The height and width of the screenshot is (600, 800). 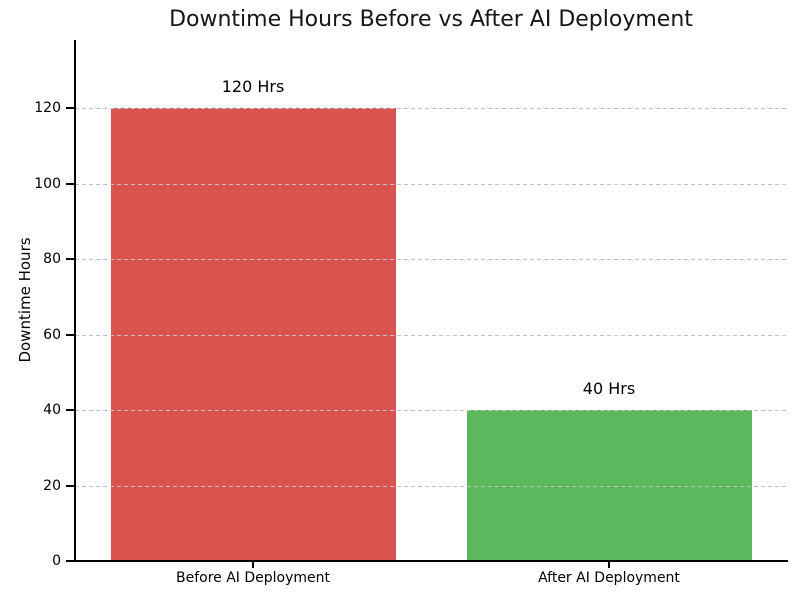 I want to click on y-tick-label: 100, so click(x=47, y=183).